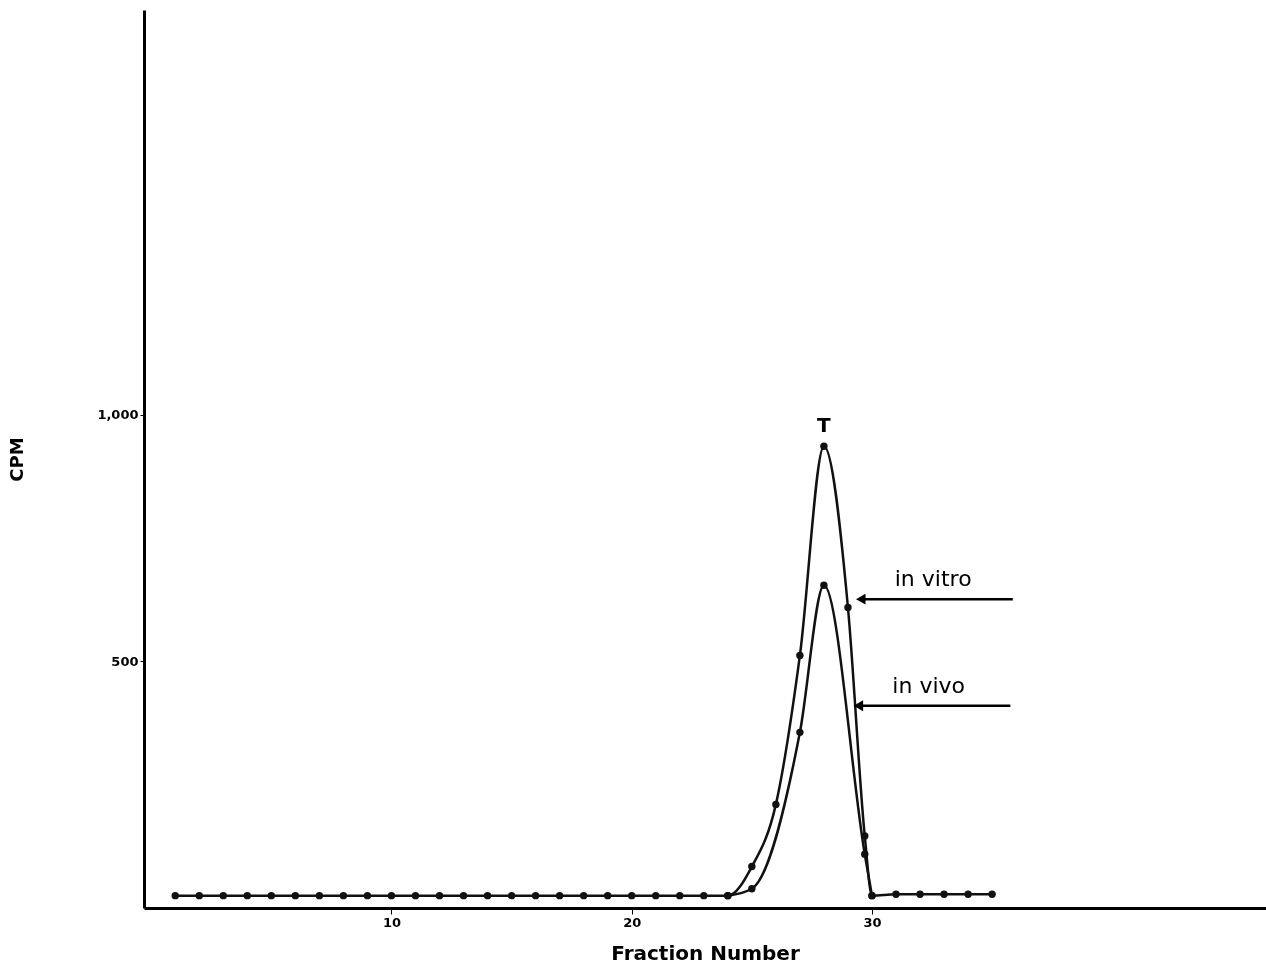 The height and width of the screenshot is (967, 1266). Describe the element at coordinates (118, 415) in the screenshot. I see `y-tick-label: 1,000` at that location.